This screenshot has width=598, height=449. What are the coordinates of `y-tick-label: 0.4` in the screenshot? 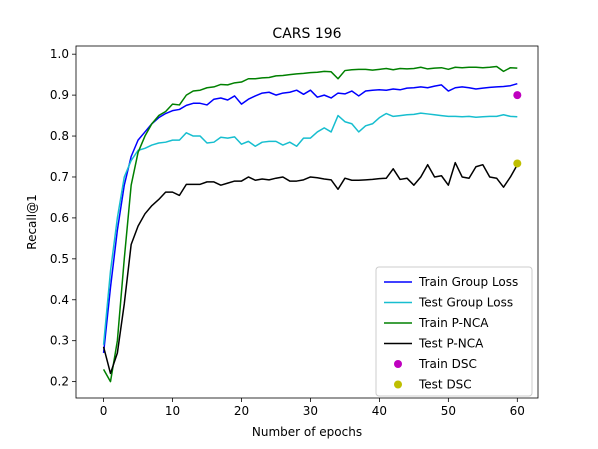 It's located at (59, 300).